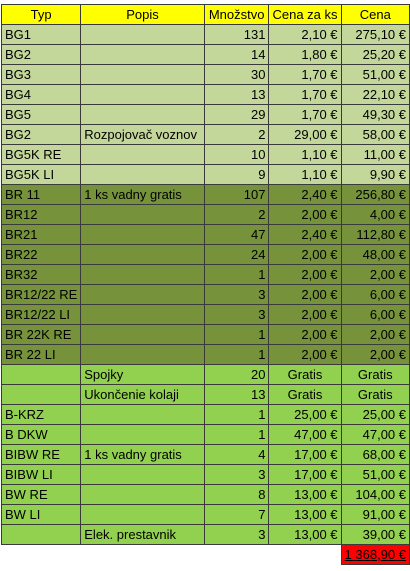  What do you see at coordinates (41, 454) in the screenshot?
I see `cell-typ: BIBW RE` at bounding box center [41, 454].